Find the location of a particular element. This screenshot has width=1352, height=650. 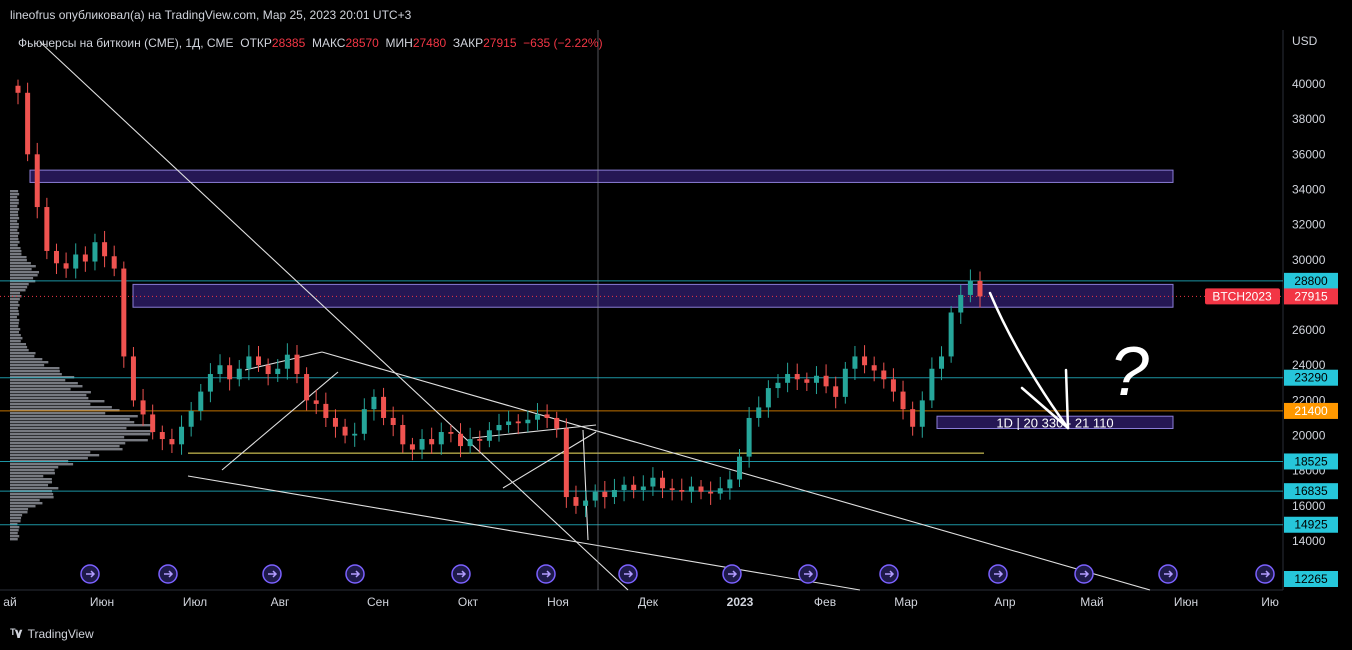

x-tick-label: Ию is located at coordinates (1270, 602).